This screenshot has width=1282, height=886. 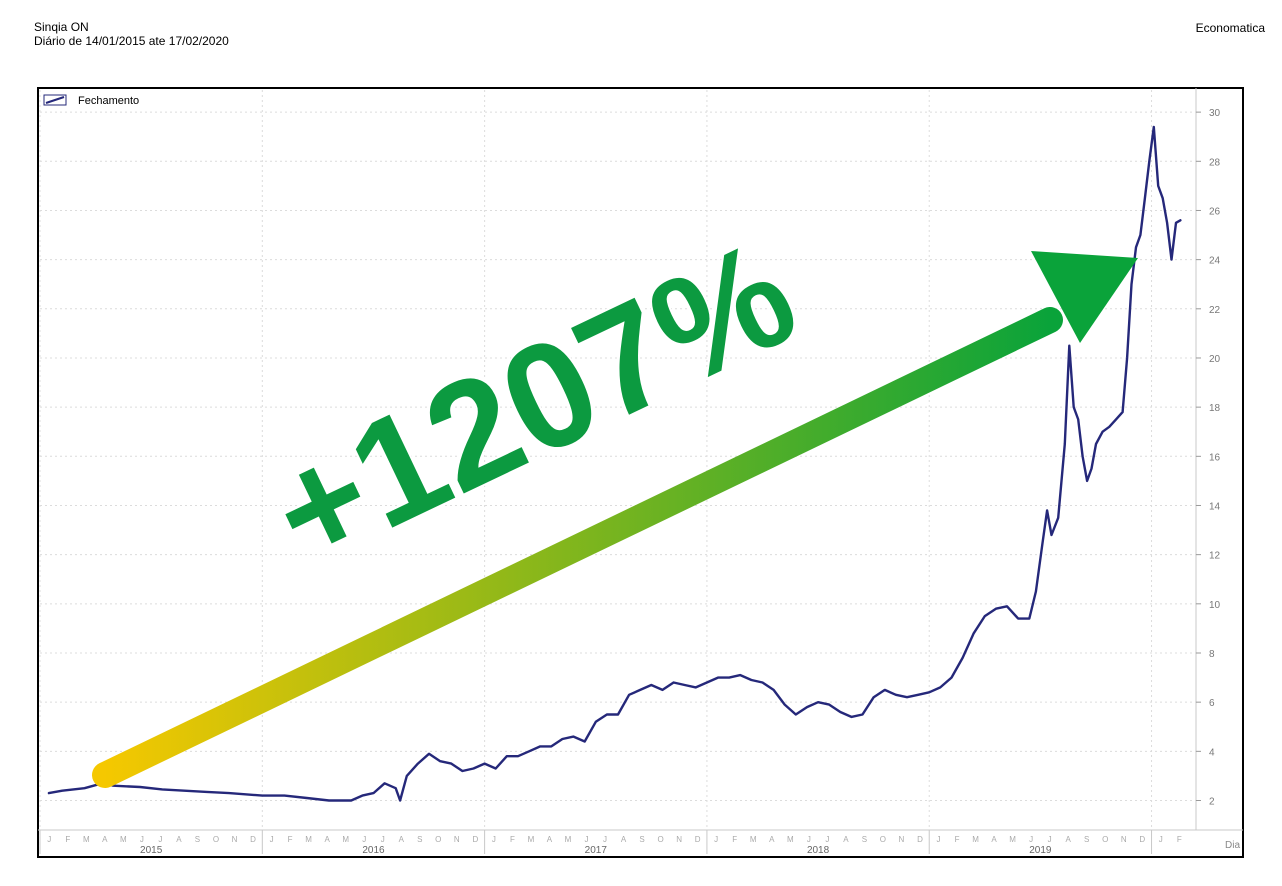 What do you see at coordinates (131, 41) in the screenshot?
I see `chart-subtitle: Diário de 14/01/2015 ate 17/02/2020` at bounding box center [131, 41].